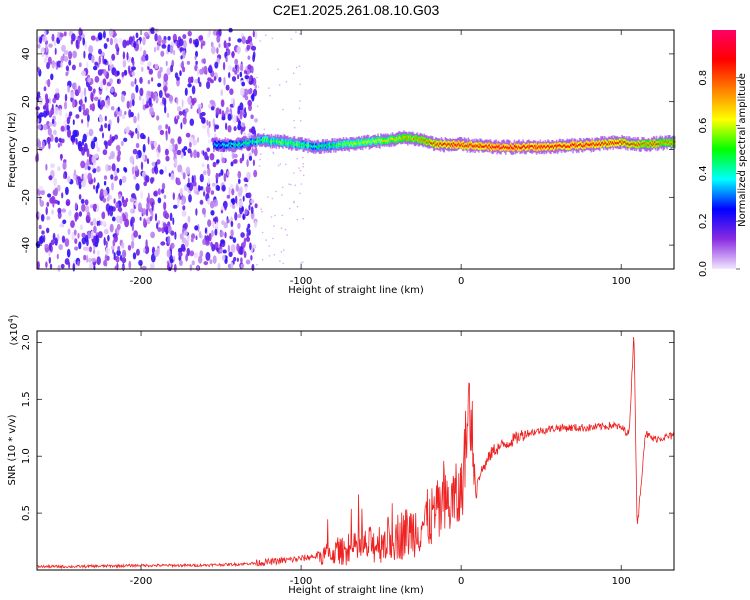 The height and width of the screenshot is (600, 750). I want to click on y-tick-label: 0.5, so click(26, 513).